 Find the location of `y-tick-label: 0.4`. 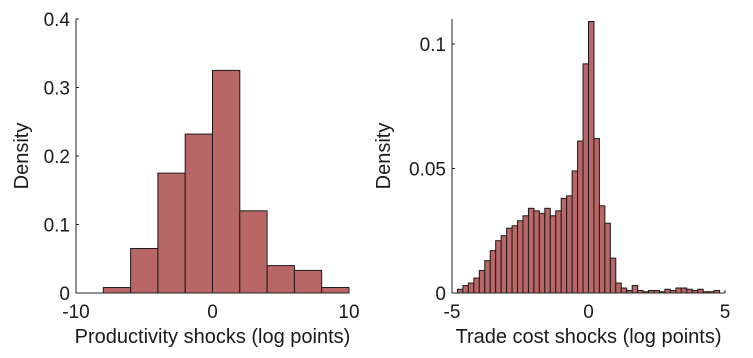

y-tick-label: 0.4 is located at coordinates (57, 20).